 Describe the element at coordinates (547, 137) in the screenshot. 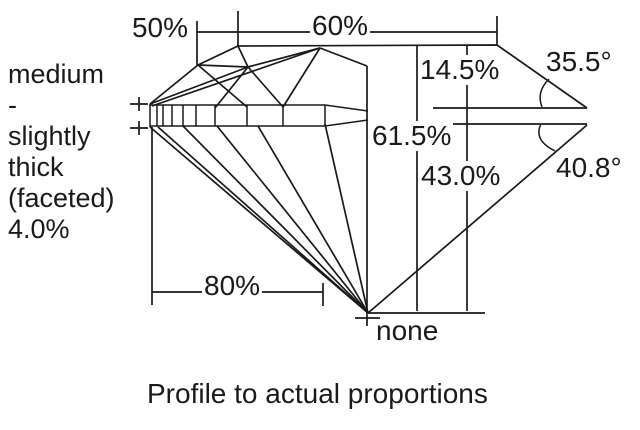

I see `pavilion-angle-arc` at that location.